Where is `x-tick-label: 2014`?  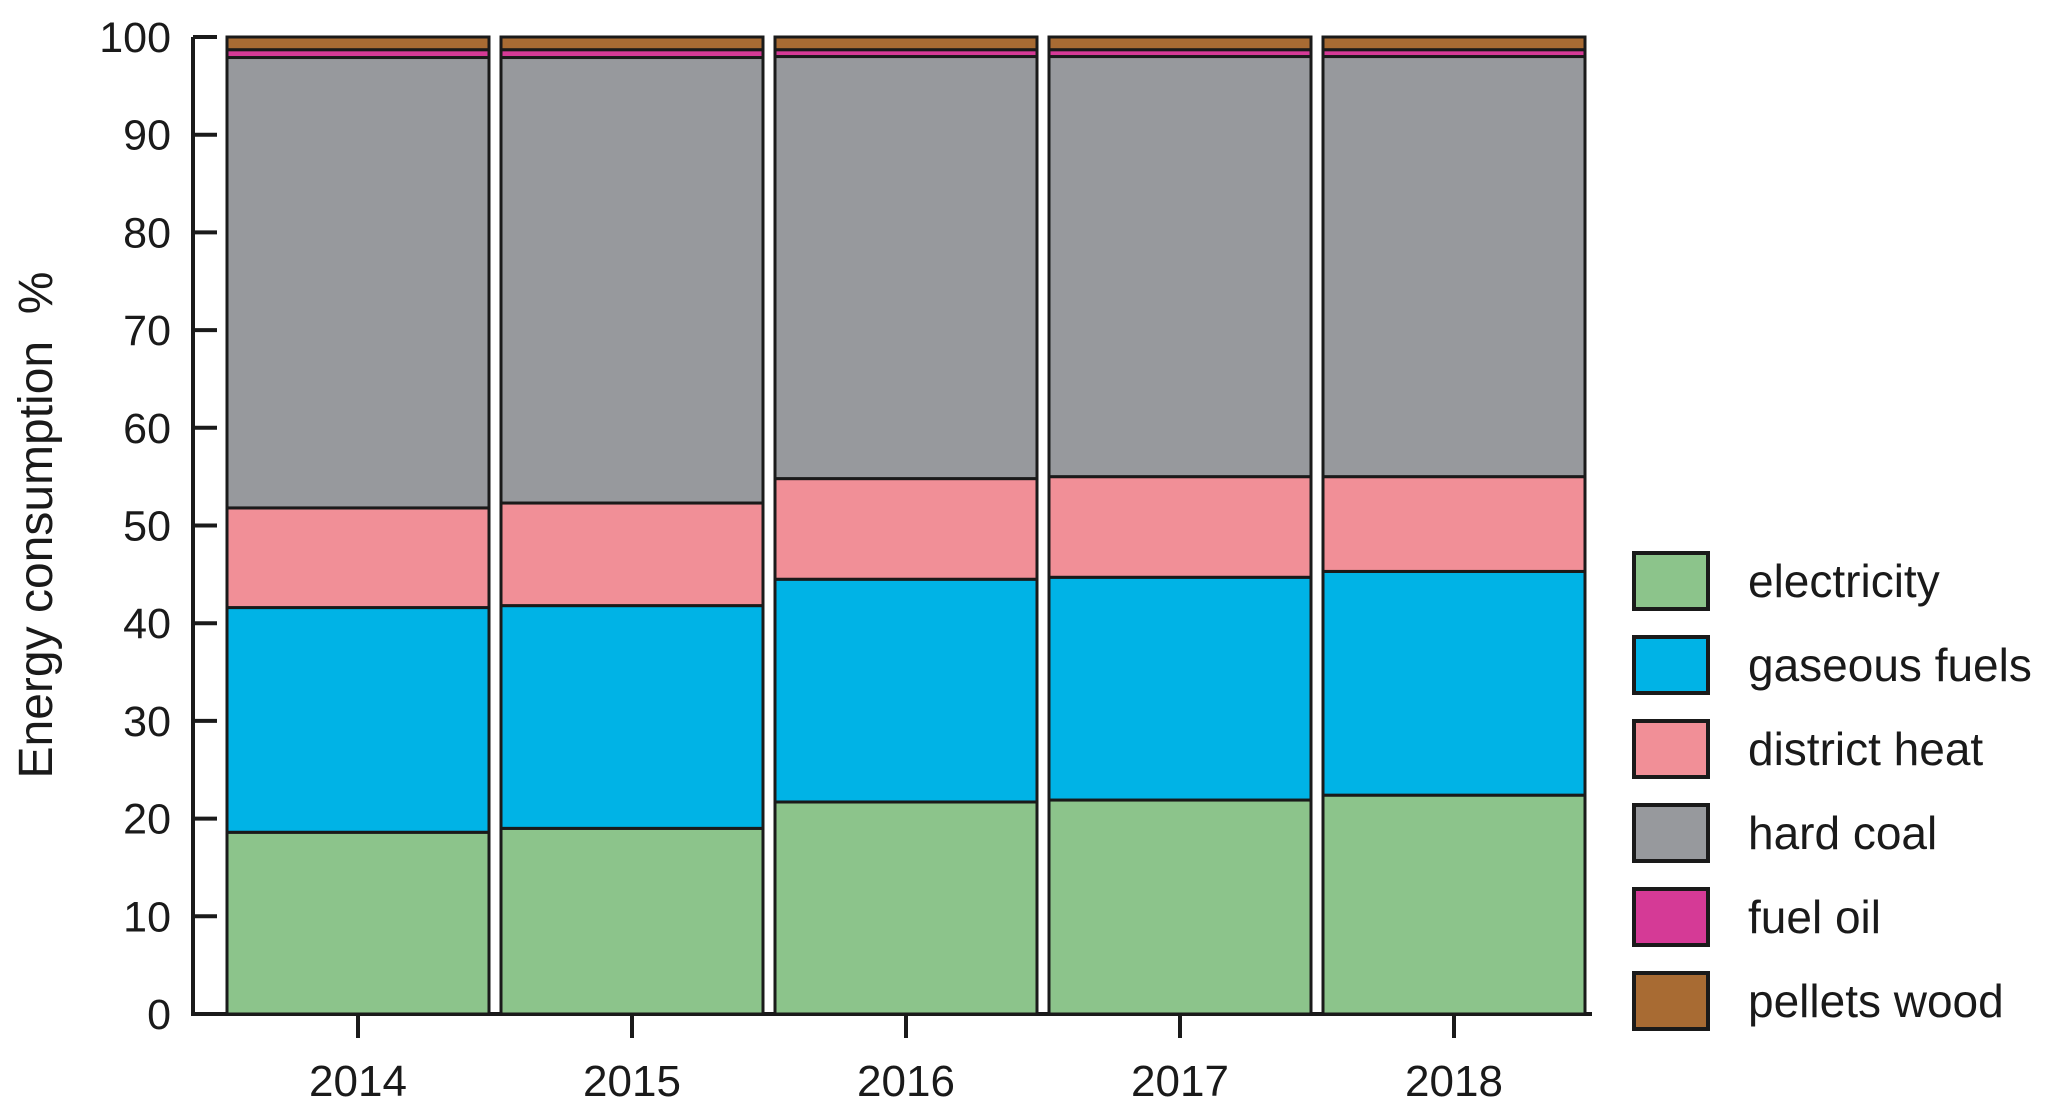 x-tick-label: 2014 is located at coordinates (358, 1081).